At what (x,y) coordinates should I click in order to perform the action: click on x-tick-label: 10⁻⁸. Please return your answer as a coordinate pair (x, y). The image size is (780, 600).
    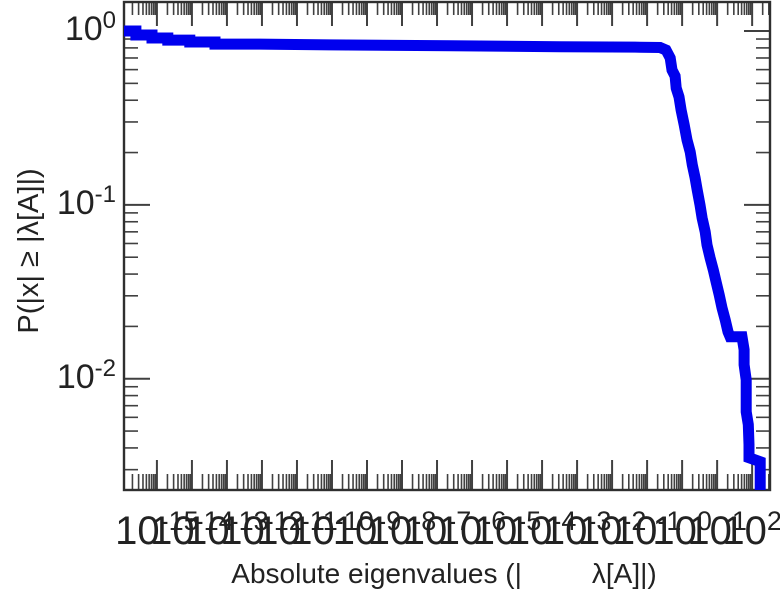
    Looking at the image, I should click on (402, 529).